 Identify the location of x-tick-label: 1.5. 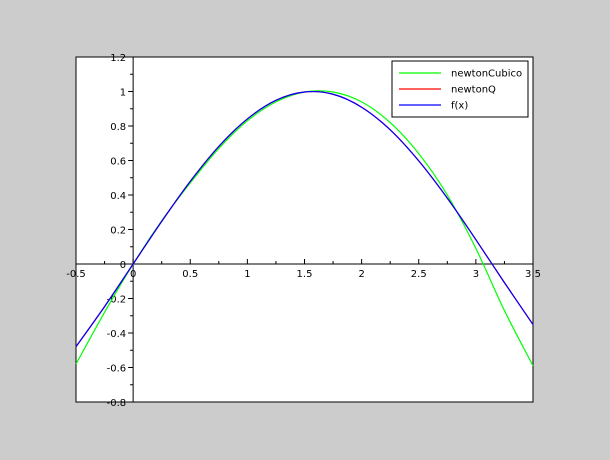
(305, 274).